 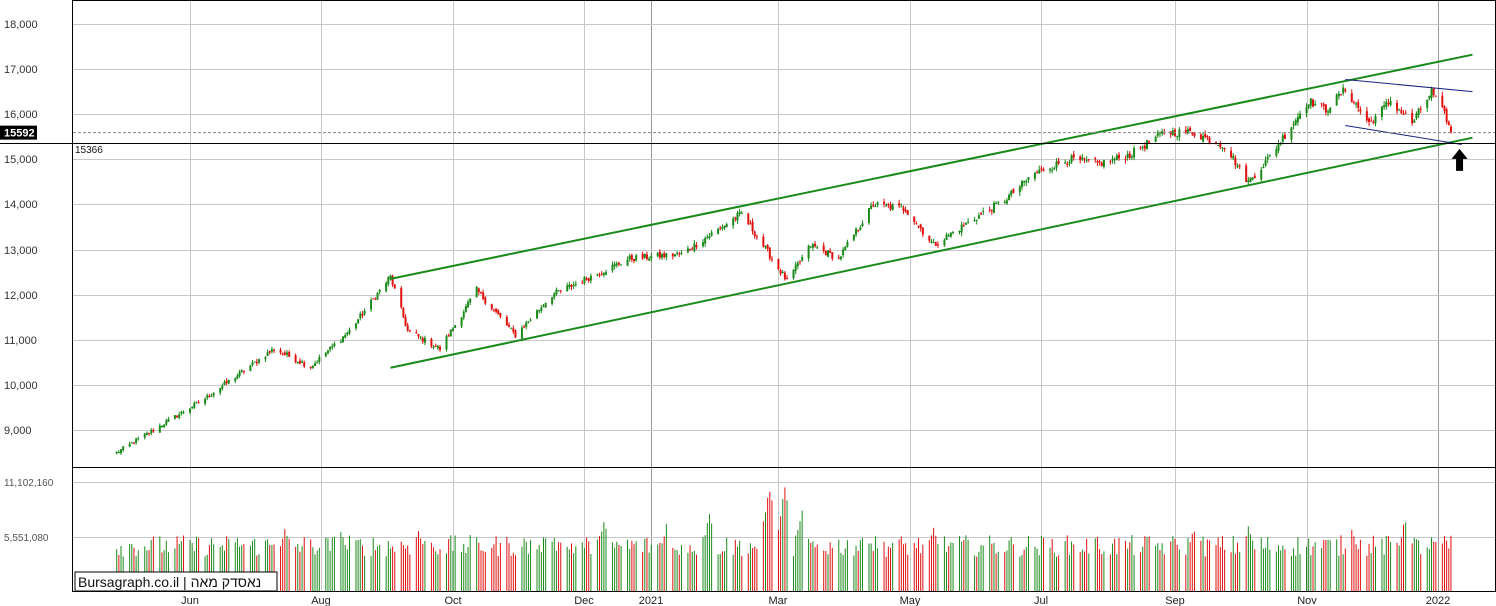 What do you see at coordinates (584, 600) in the screenshot?
I see `x-tick-label: Dec` at bounding box center [584, 600].